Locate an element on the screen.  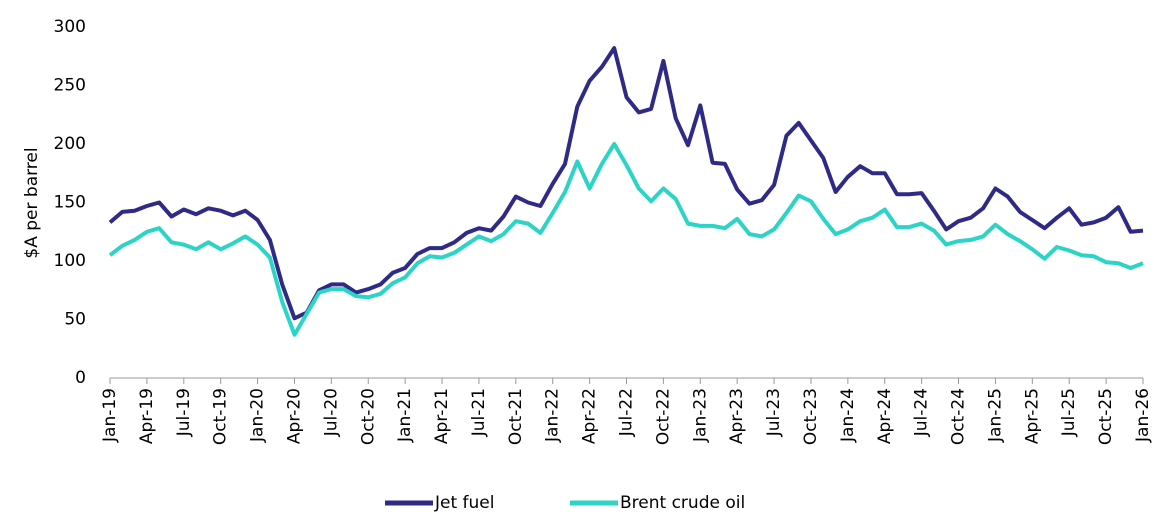
x-tick-label: Jan-25 is located at coordinates (995, 415).